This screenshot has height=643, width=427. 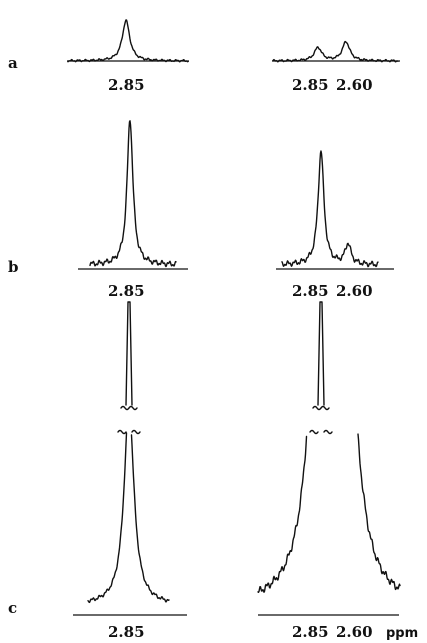 I want to click on tick-label-c-right-285: 2.85, so click(x=310, y=632).